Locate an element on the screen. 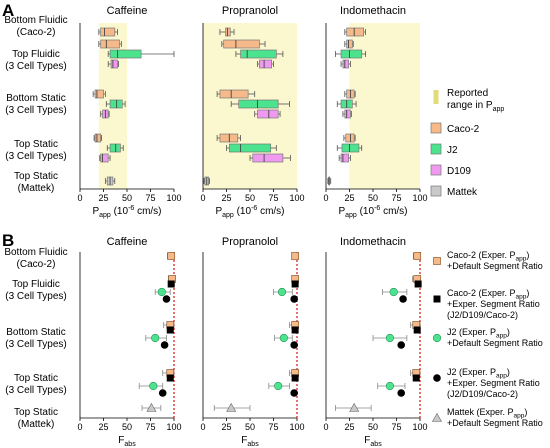  legend-range-label-part: range in P is located at coordinates (470, 105).